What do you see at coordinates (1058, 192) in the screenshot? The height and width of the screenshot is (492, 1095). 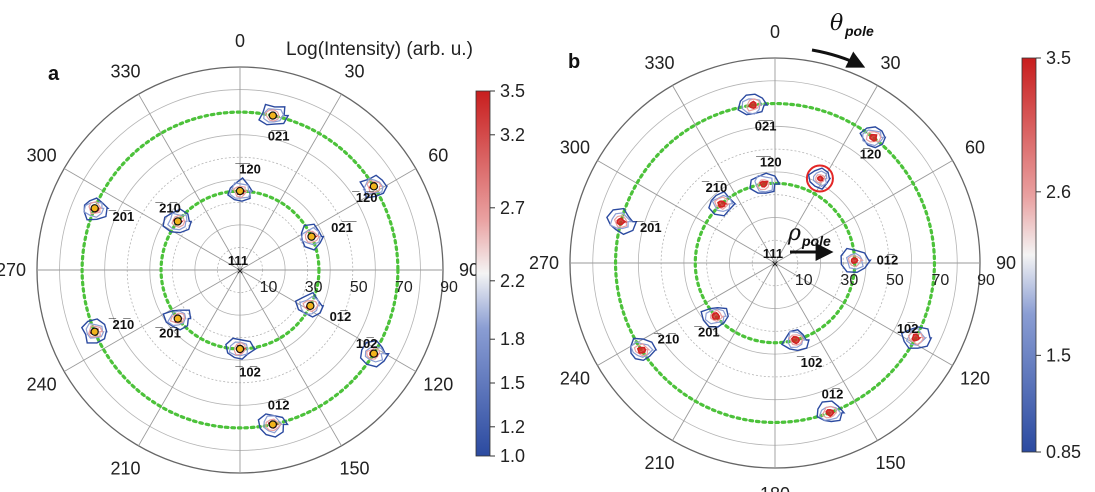 I see `colorbar-tick-label: 2.6` at bounding box center [1058, 192].